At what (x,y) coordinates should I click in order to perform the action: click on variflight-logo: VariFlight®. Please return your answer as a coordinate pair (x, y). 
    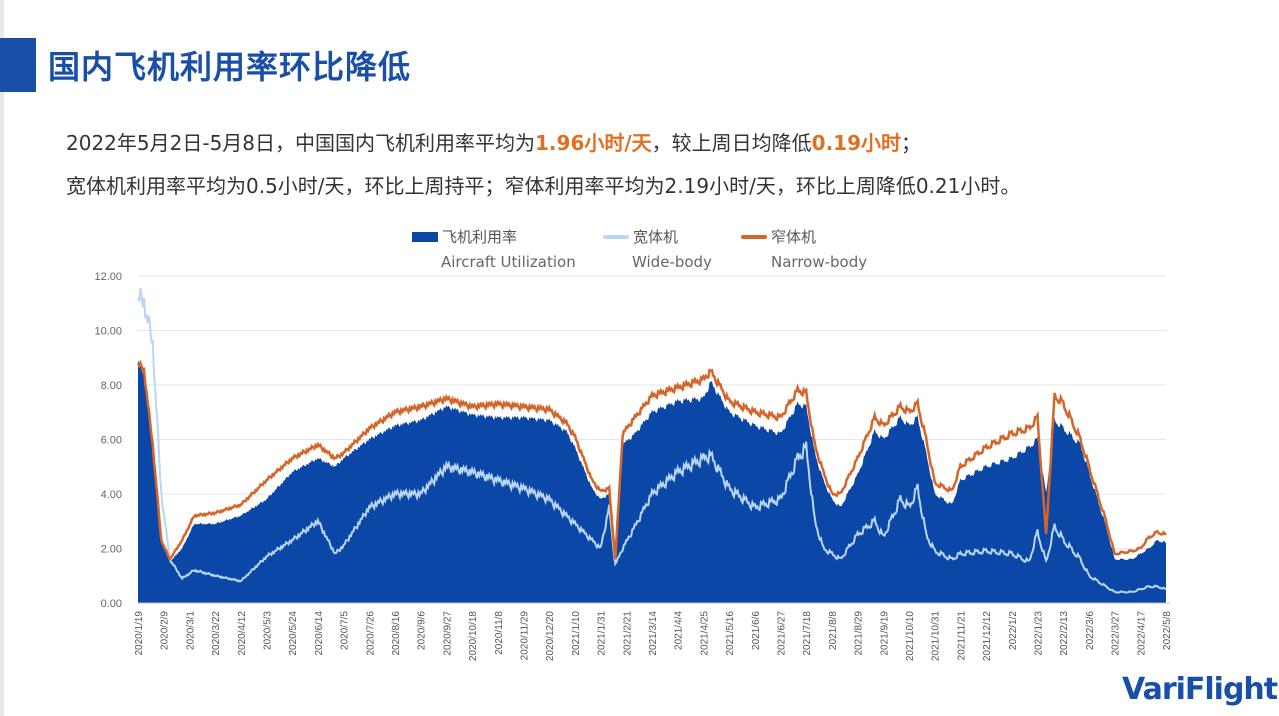
    Looking at the image, I should click on (1200, 689).